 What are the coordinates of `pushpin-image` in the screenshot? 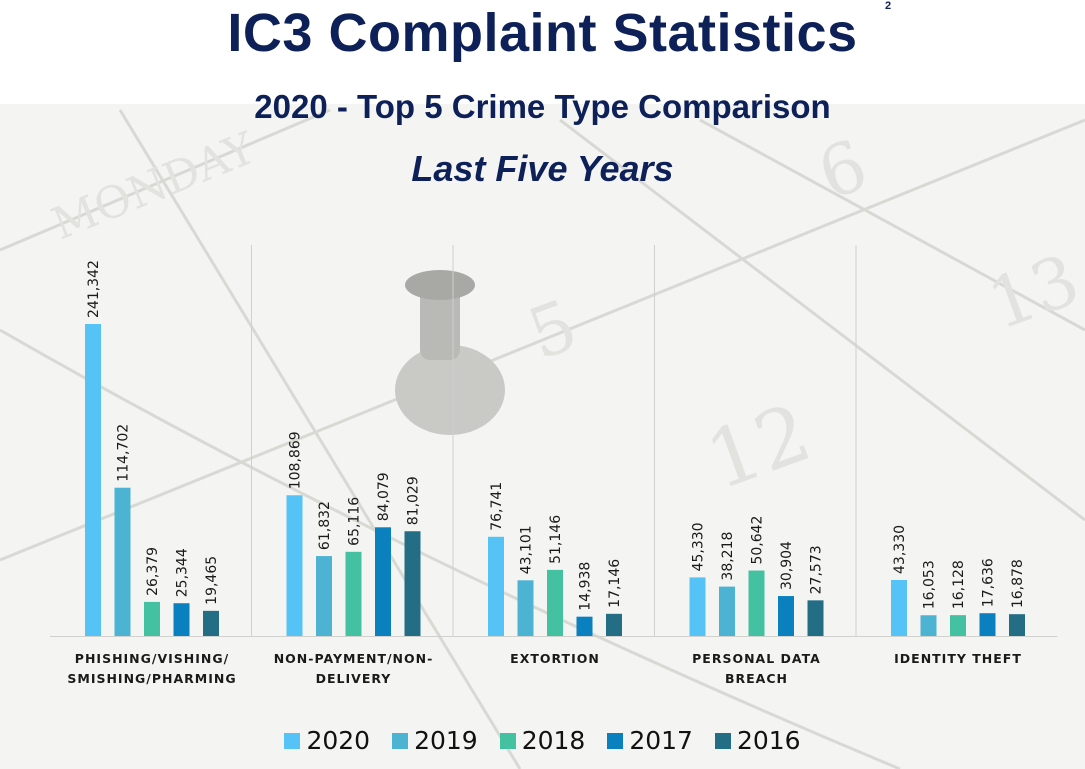 It's located at (450, 352).